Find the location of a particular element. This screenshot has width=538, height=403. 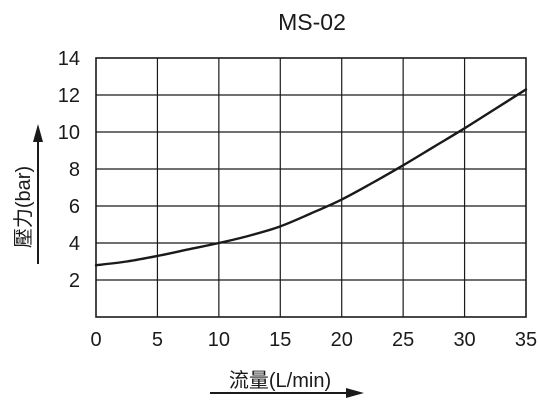

y-tick-label: 14 is located at coordinates (69, 59).